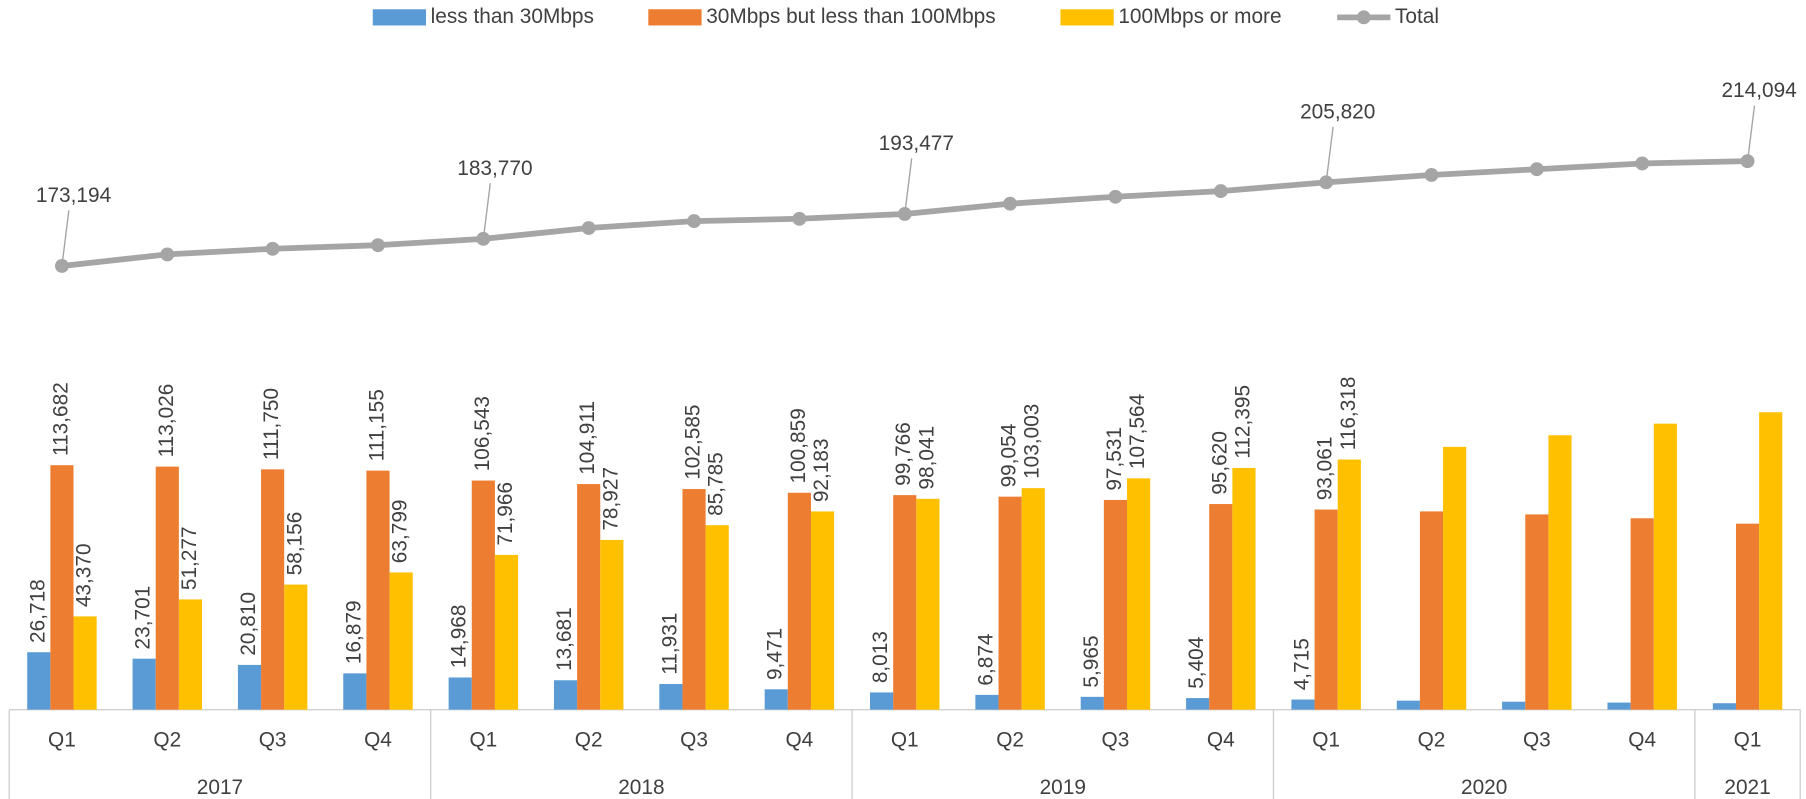 The width and height of the screenshot is (1806, 799). What do you see at coordinates (775, 654) in the screenshot?
I see `data-label: 9,471` at bounding box center [775, 654].